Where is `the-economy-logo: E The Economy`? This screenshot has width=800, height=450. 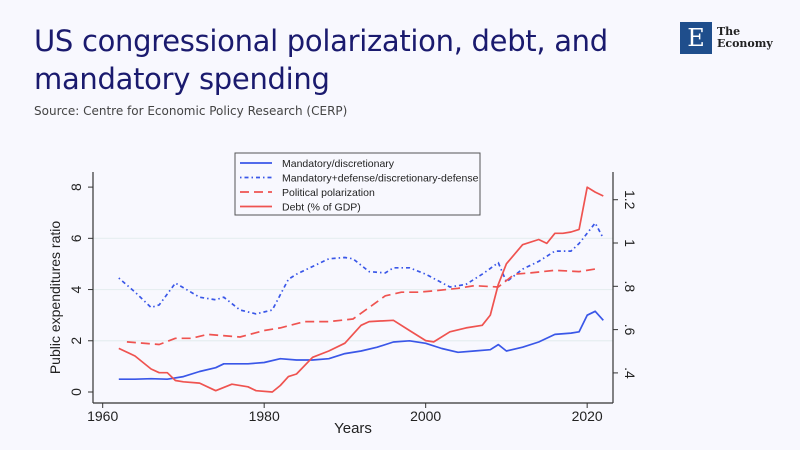
the-economy-logo: E The Economy is located at coordinates (726, 38).